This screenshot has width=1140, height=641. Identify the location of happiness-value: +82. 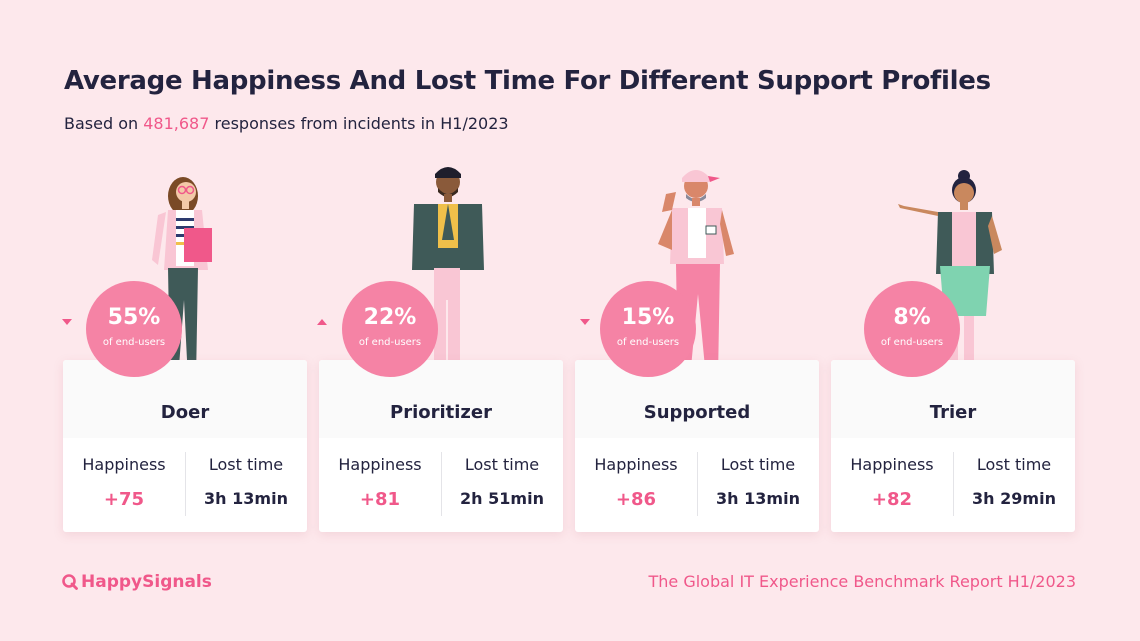
(892, 499).